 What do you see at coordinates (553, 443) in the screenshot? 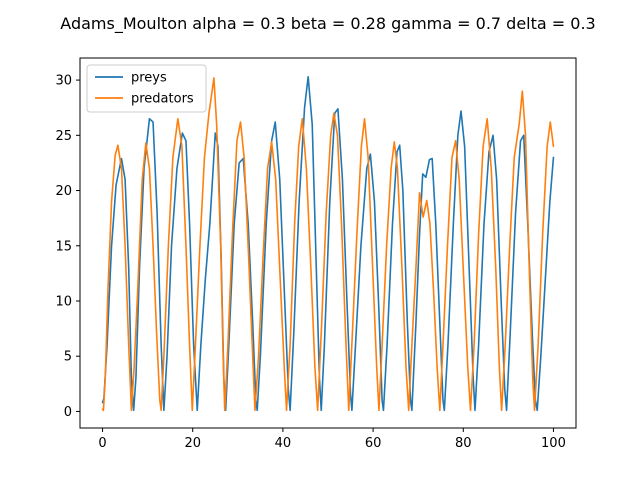
I see `x-tick-label: 100` at bounding box center [553, 443].